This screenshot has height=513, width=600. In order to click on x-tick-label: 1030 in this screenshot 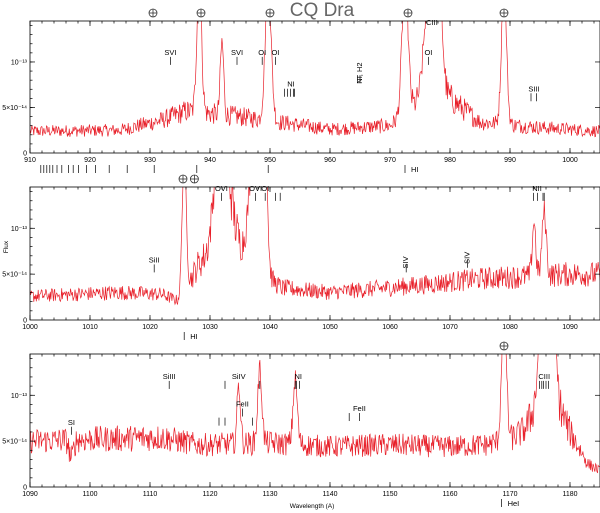, I will do `click(210, 327)`.